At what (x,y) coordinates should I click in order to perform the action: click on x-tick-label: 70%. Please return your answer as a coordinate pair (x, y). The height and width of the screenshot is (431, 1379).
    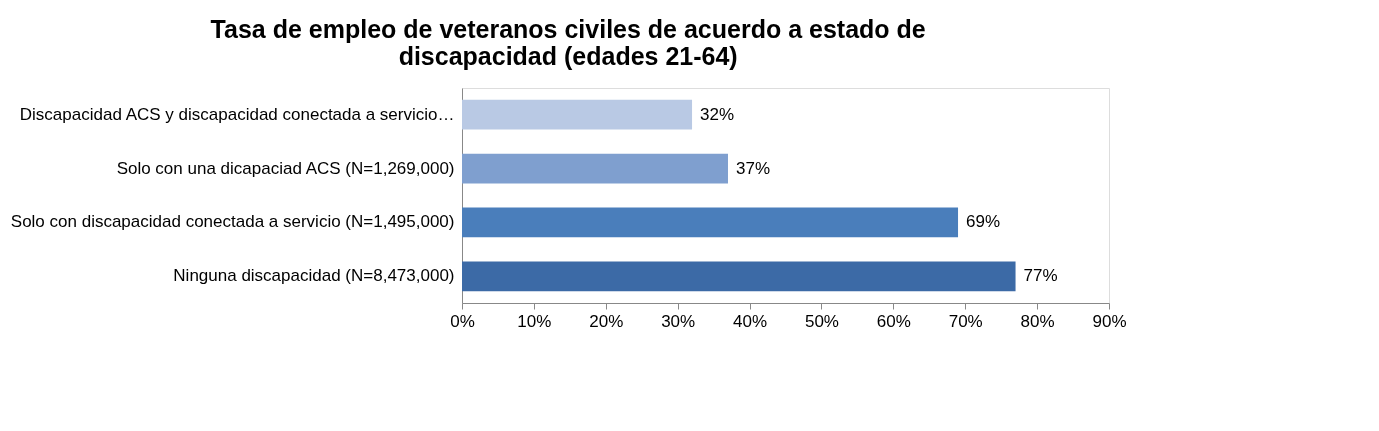
    Looking at the image, I should click on (965, 321).